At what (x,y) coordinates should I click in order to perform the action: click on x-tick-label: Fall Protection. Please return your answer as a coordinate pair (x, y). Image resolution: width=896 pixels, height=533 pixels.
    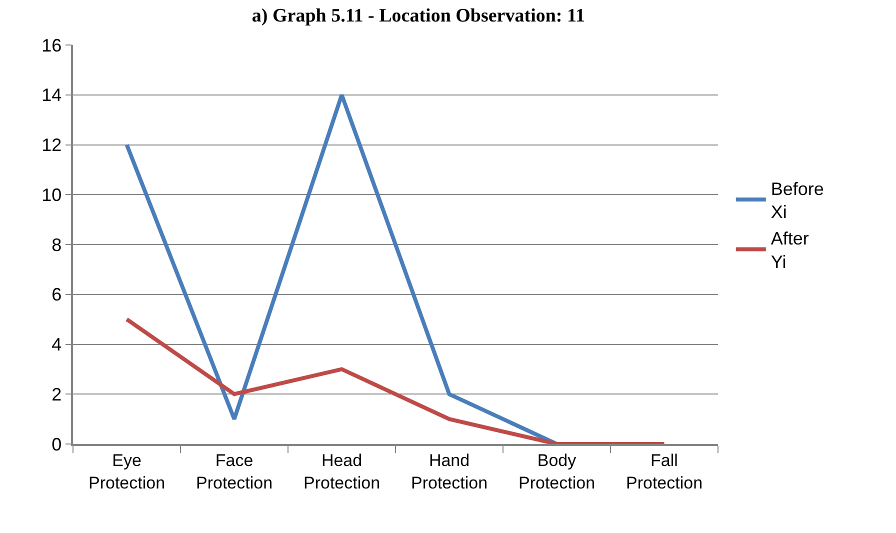
    Looking at the image, I should click on (664, 471).